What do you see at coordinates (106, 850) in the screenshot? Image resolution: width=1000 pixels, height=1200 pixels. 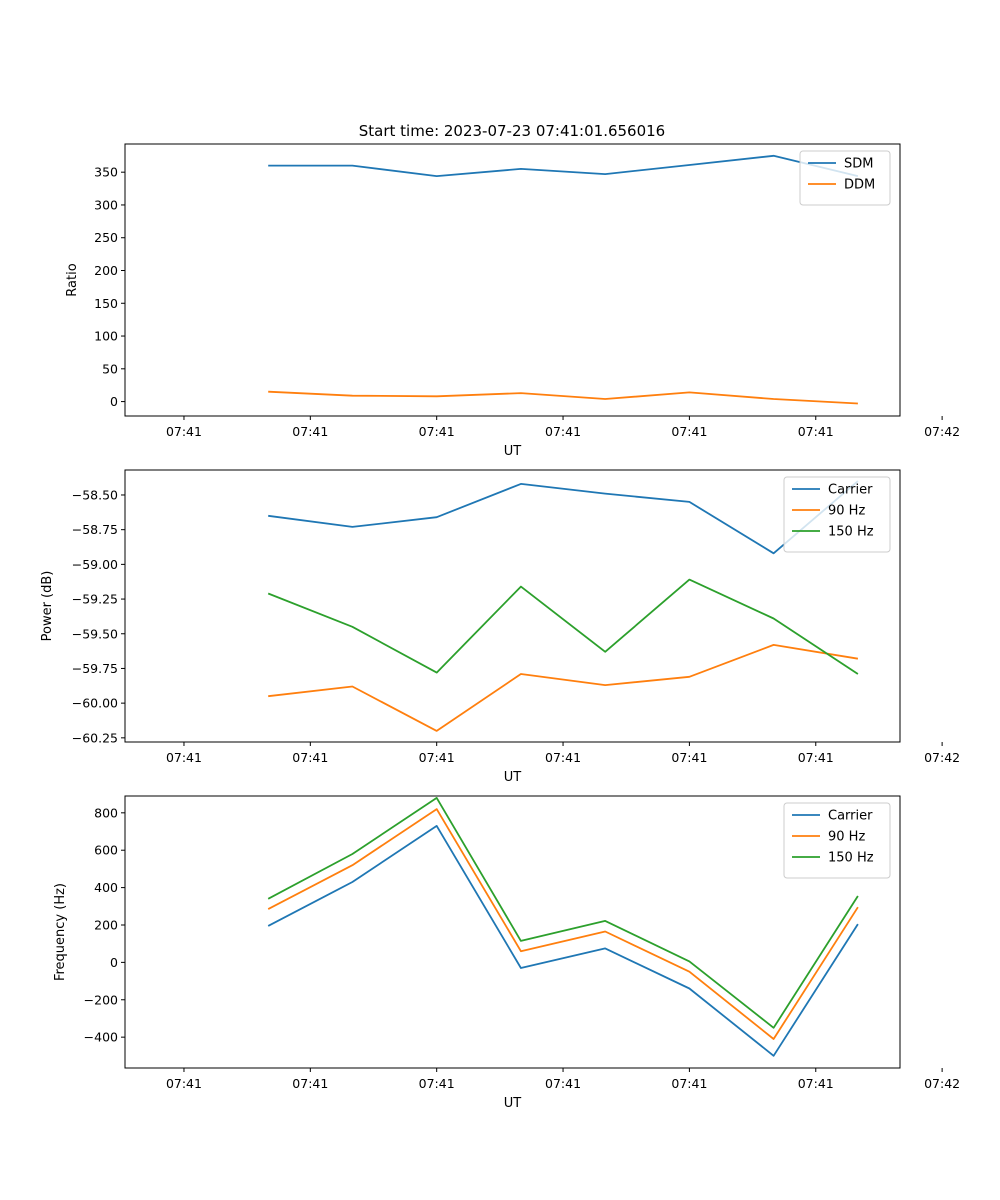 I see `y-tick-label: 600` at bounding box center [106, 850].